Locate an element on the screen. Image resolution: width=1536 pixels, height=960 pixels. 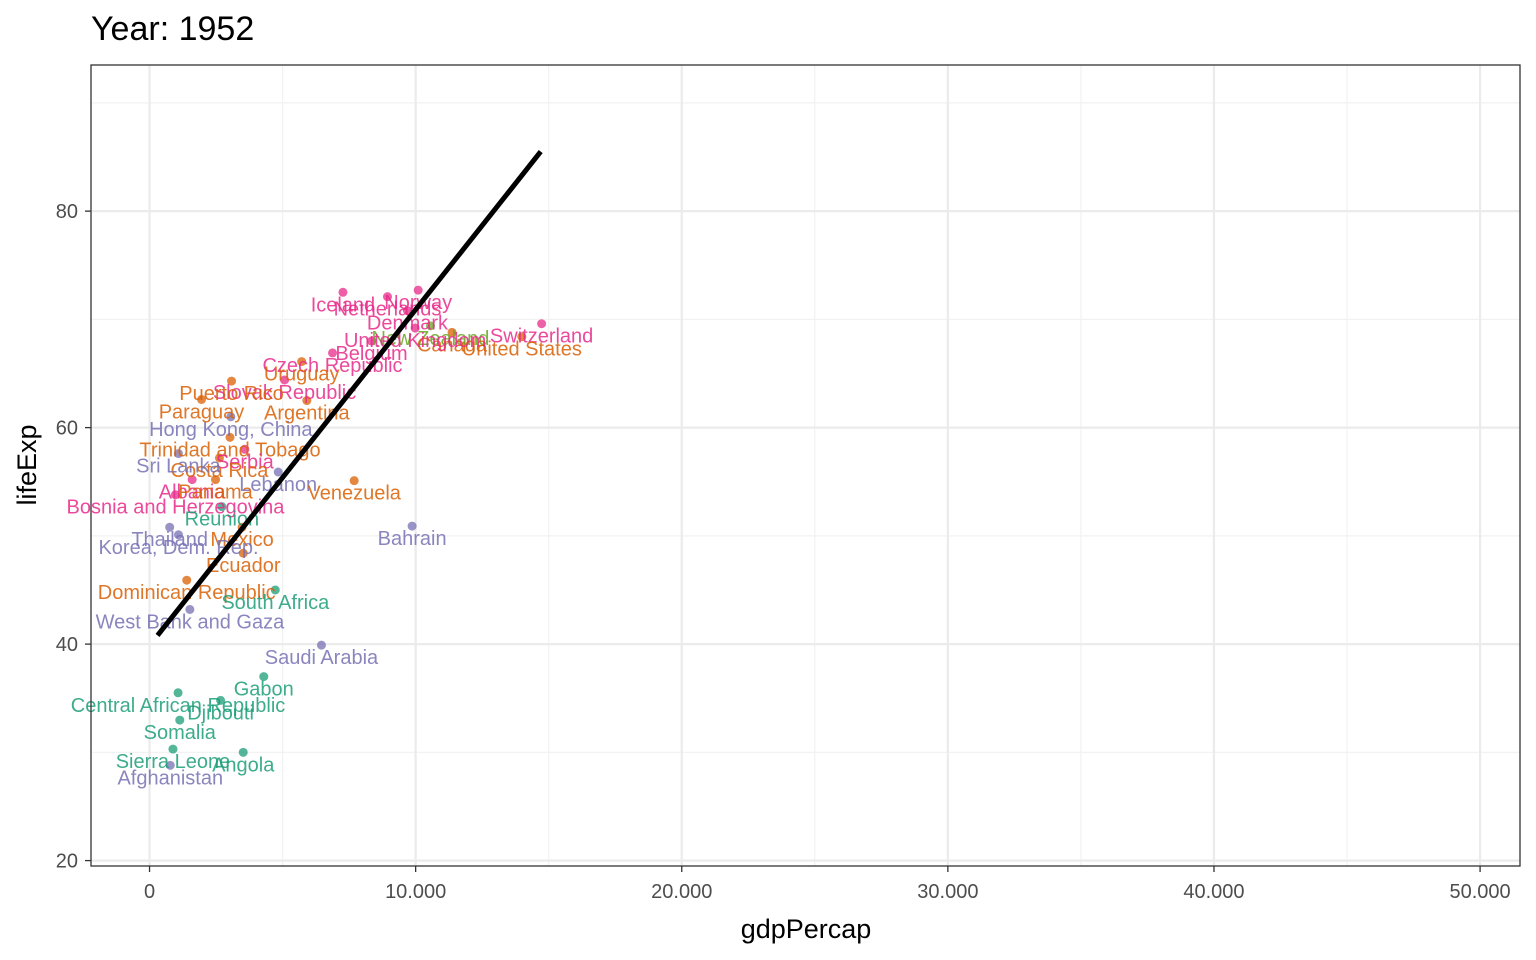
point-label: Puerto Rico is located at coordinates (231, 394).